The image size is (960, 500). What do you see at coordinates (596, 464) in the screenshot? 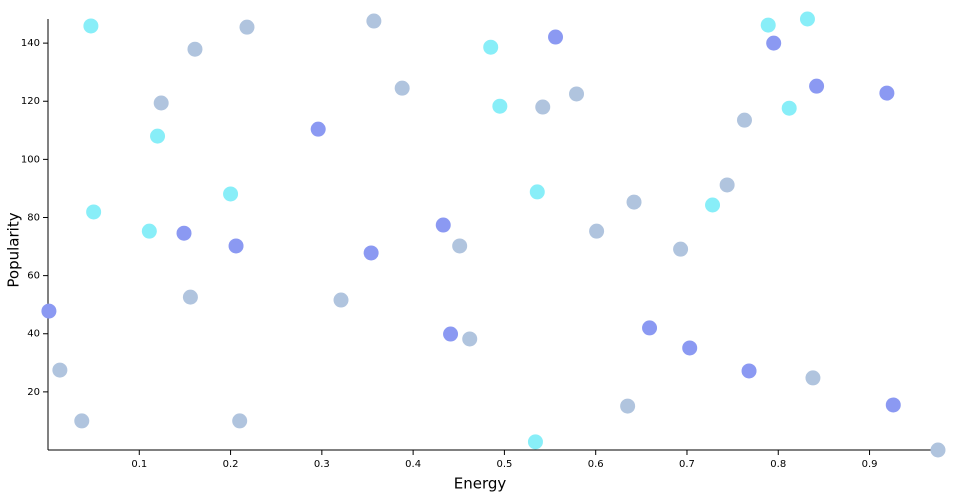
I see `x-tick-label: 0.6` at bounding box center [596, 464].